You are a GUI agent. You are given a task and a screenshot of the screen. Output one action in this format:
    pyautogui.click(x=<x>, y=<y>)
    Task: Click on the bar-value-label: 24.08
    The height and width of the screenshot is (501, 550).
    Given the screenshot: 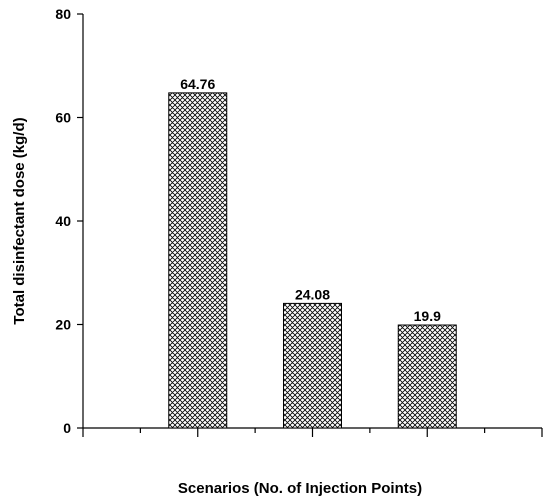 What is the action you would take?
    pyautogui.click(x=312, y=294)
    